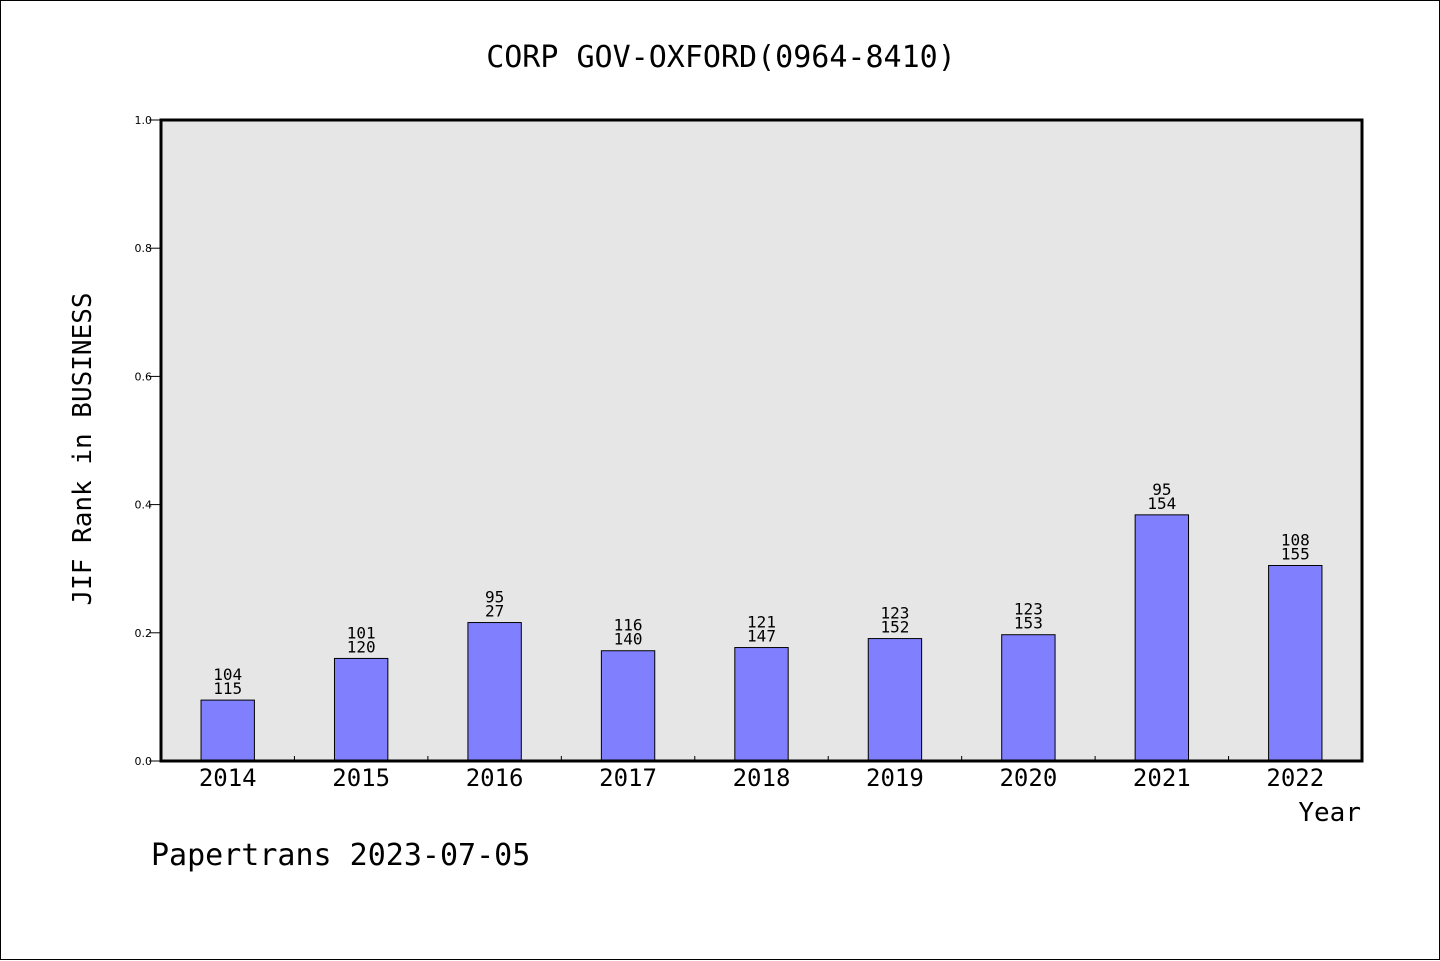  Describe the element at coordinates (144, 761) in the screenshot. I see `y-tick-label: 0.0` at that location.